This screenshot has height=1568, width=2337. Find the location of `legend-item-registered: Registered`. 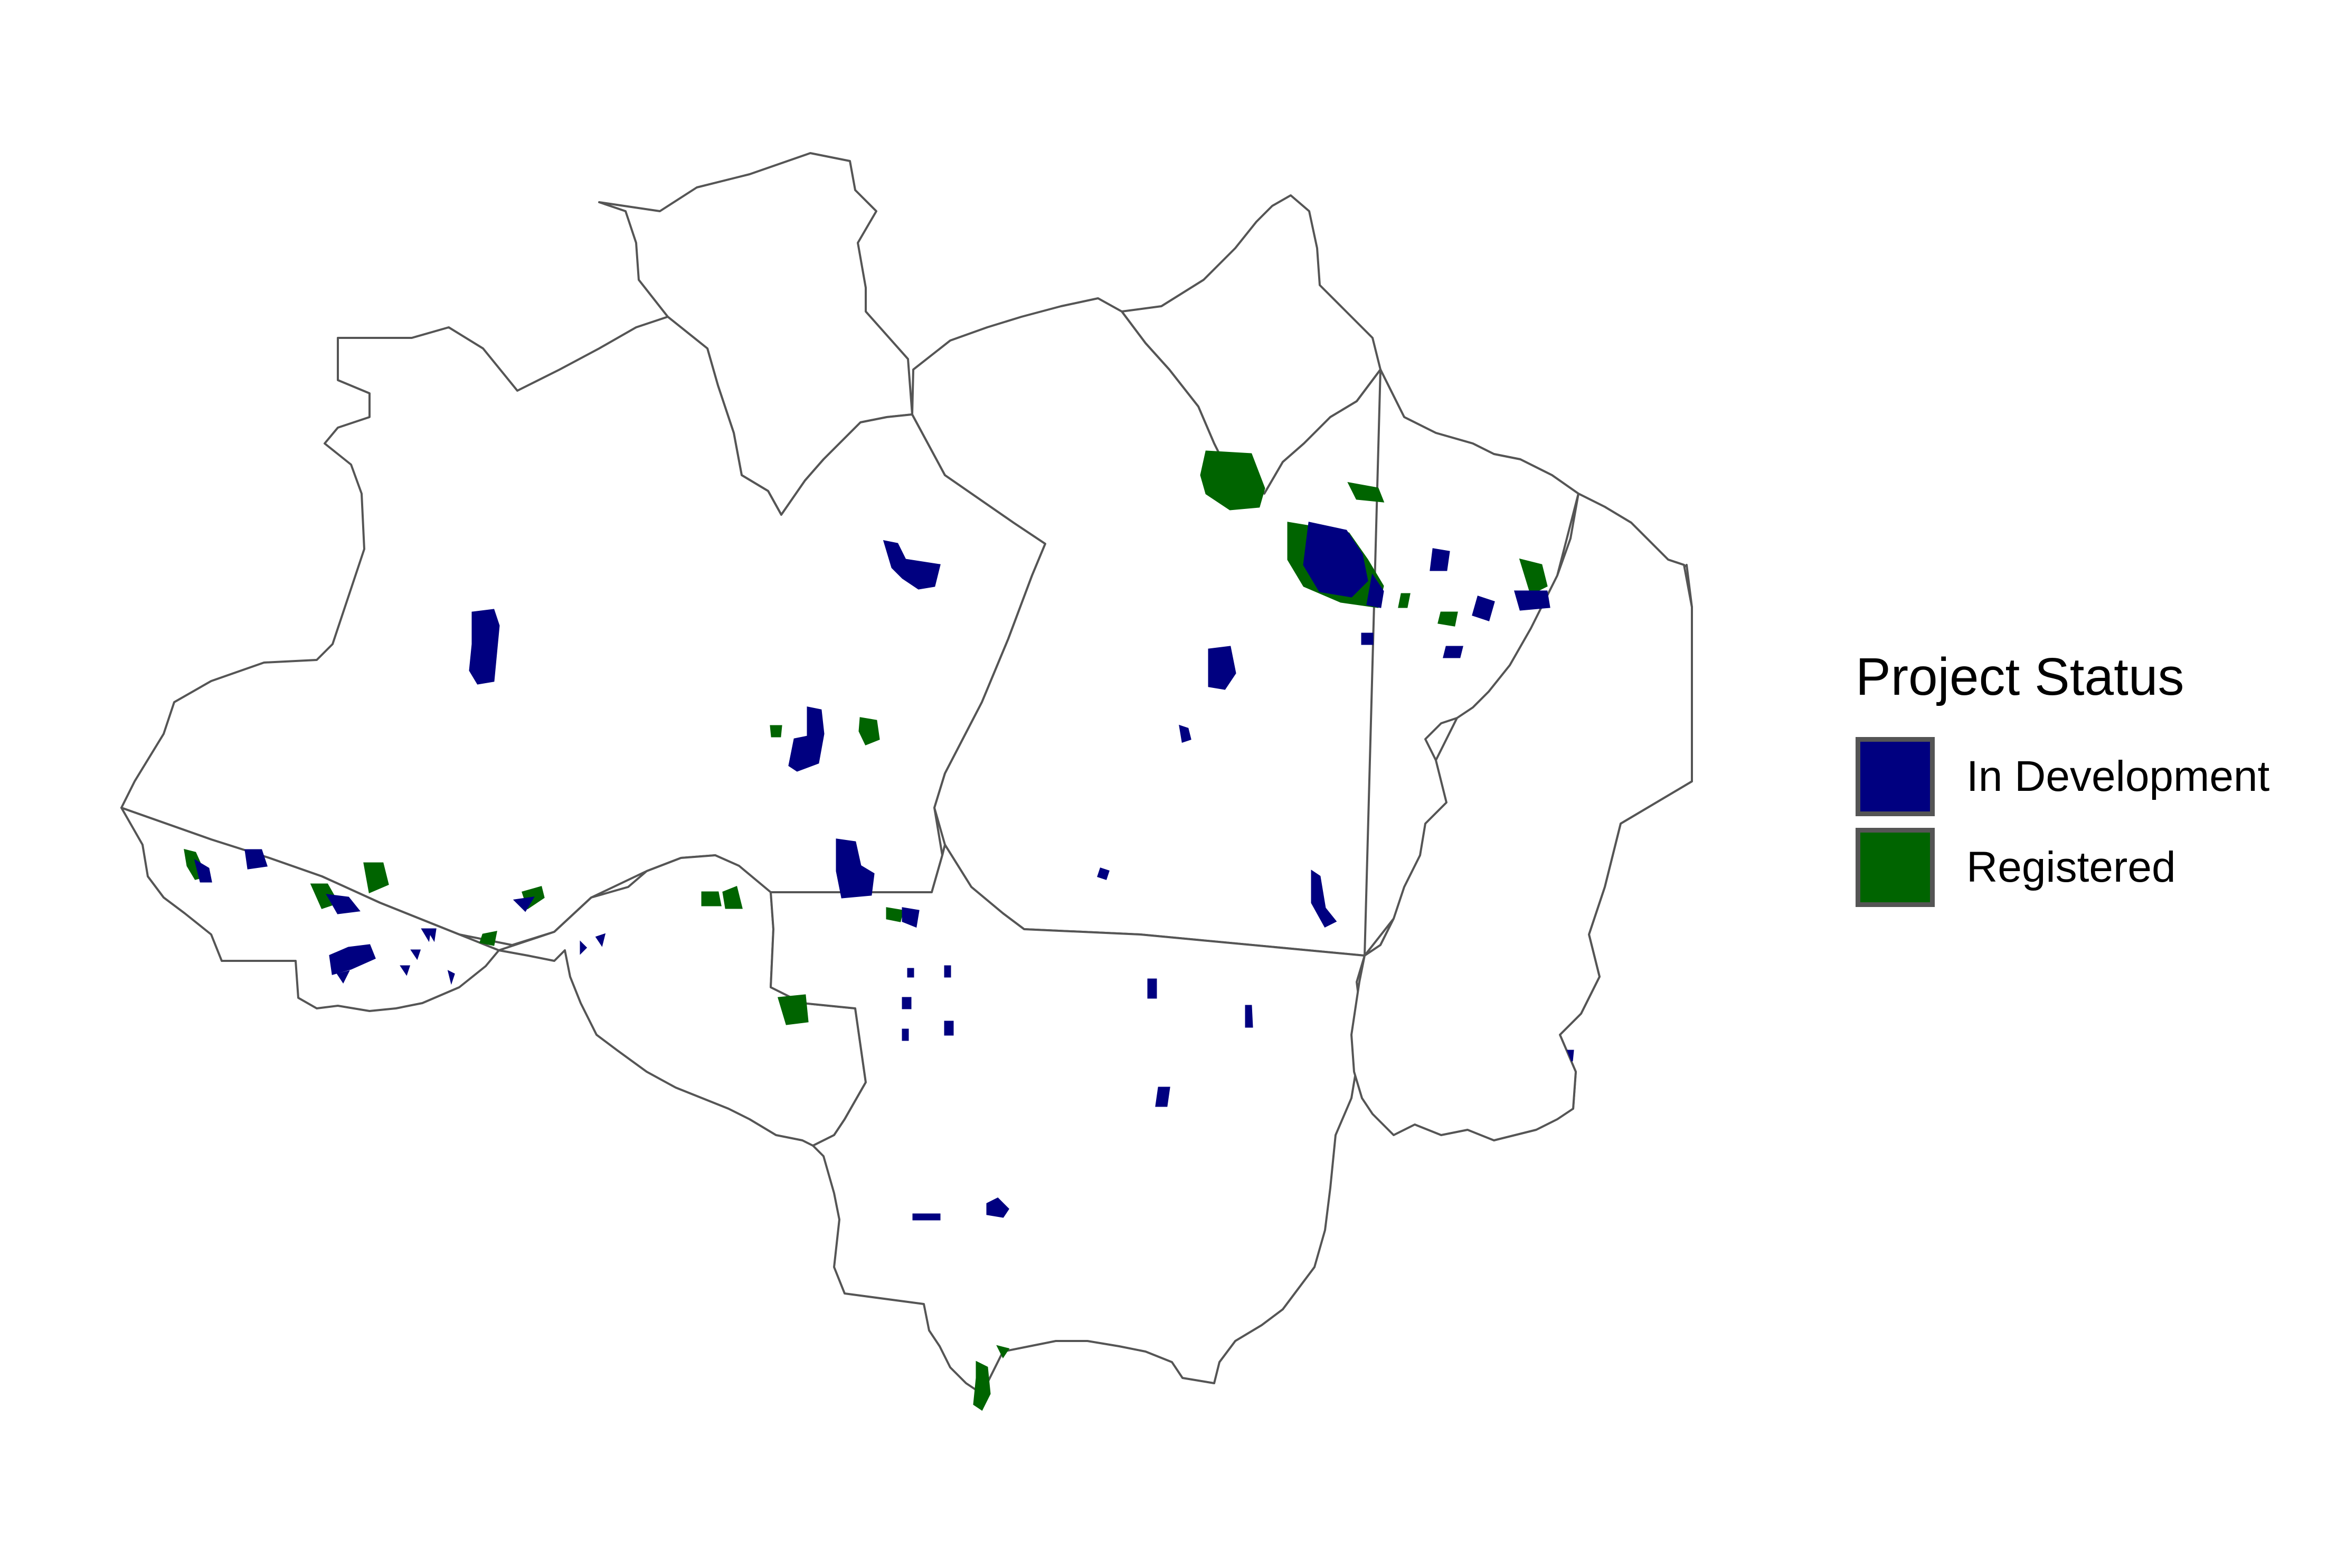

legend-item-registered: Registered is located at coordinates (2083, 867).